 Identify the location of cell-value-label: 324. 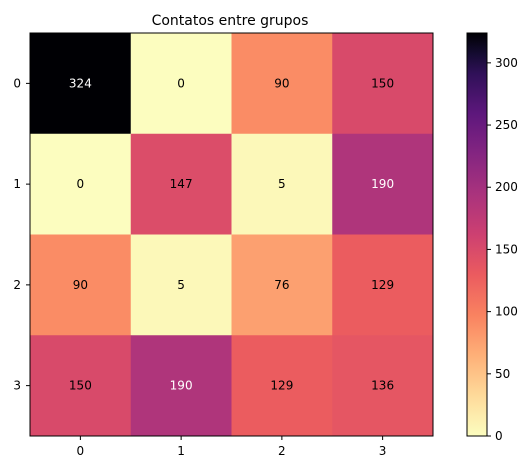
(80, 83).